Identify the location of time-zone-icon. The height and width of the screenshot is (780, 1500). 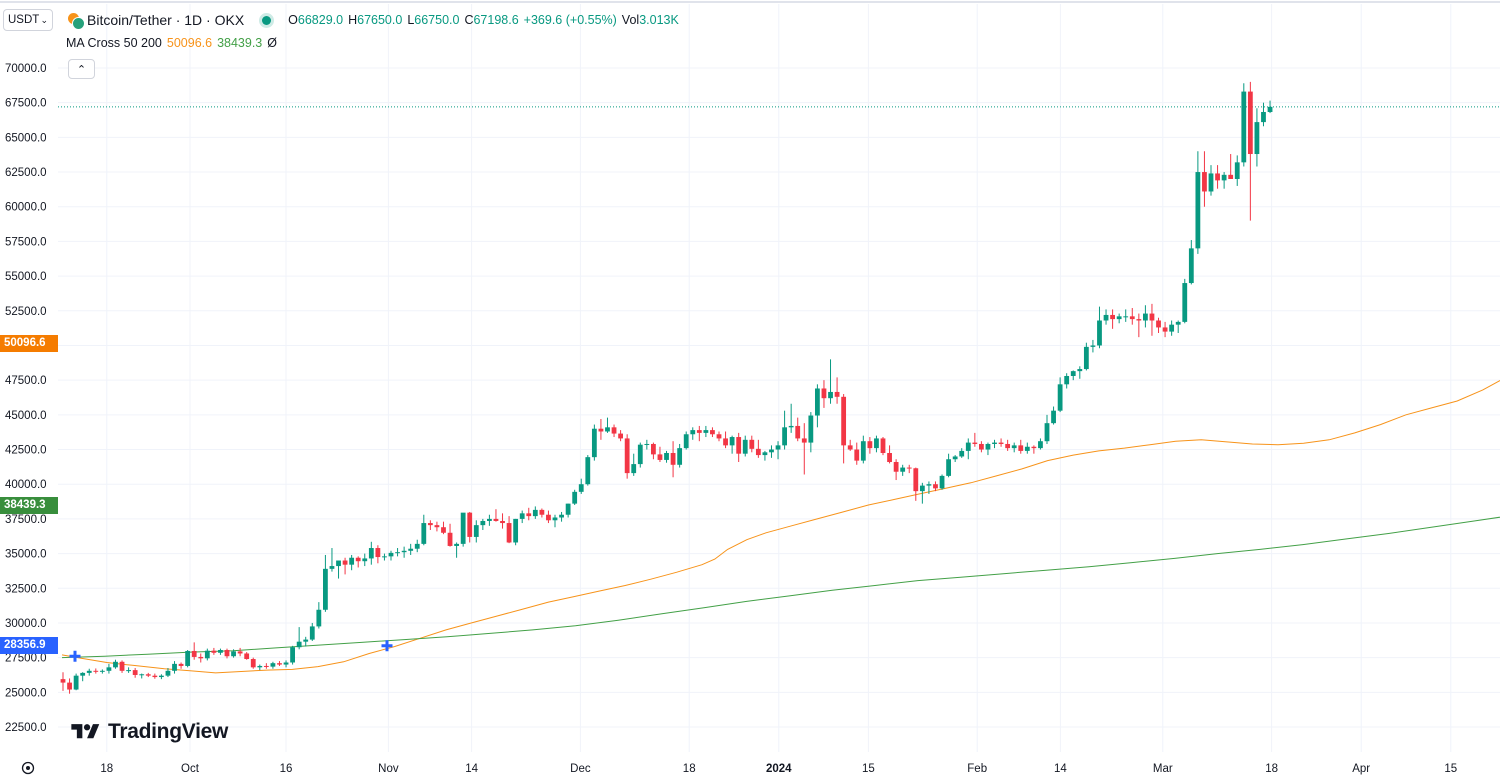
(28, 768).